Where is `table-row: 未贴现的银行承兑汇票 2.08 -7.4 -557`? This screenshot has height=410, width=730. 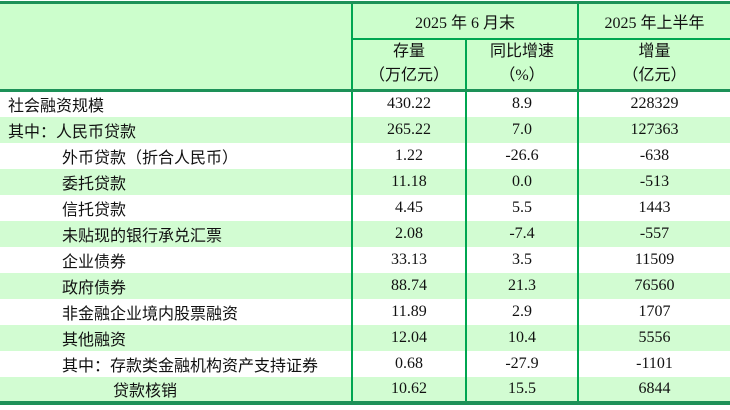 table-row: 未贴现的银行承兑汇票 2.08 -7.4 -557 is located at coordinates (365, 233).